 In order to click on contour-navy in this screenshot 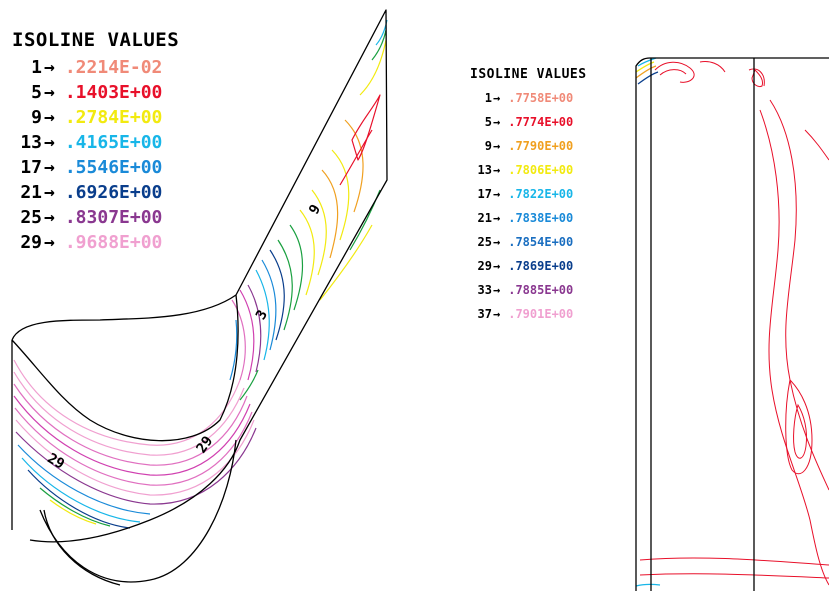, I will do `click(79, 499)`.